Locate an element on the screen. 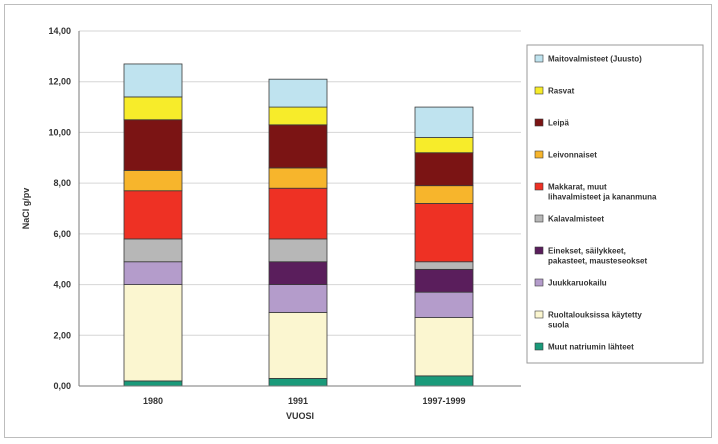 Image resolution: width=718 pixels, height=444 pixels. legend-label: Ruoltalouksissa käytetty suola is located at coordinates (595, 320).